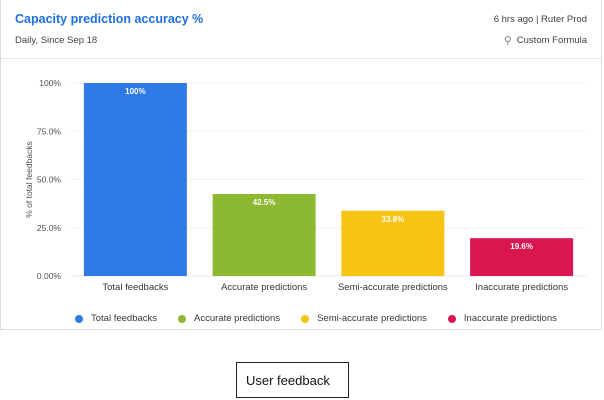 The height and width of the screenshot is (400, 604). What do you see at coordinates (49, 180) in the screenshot?
I see `y-tick-label: 50.0%` at bounding box center [49, 180].